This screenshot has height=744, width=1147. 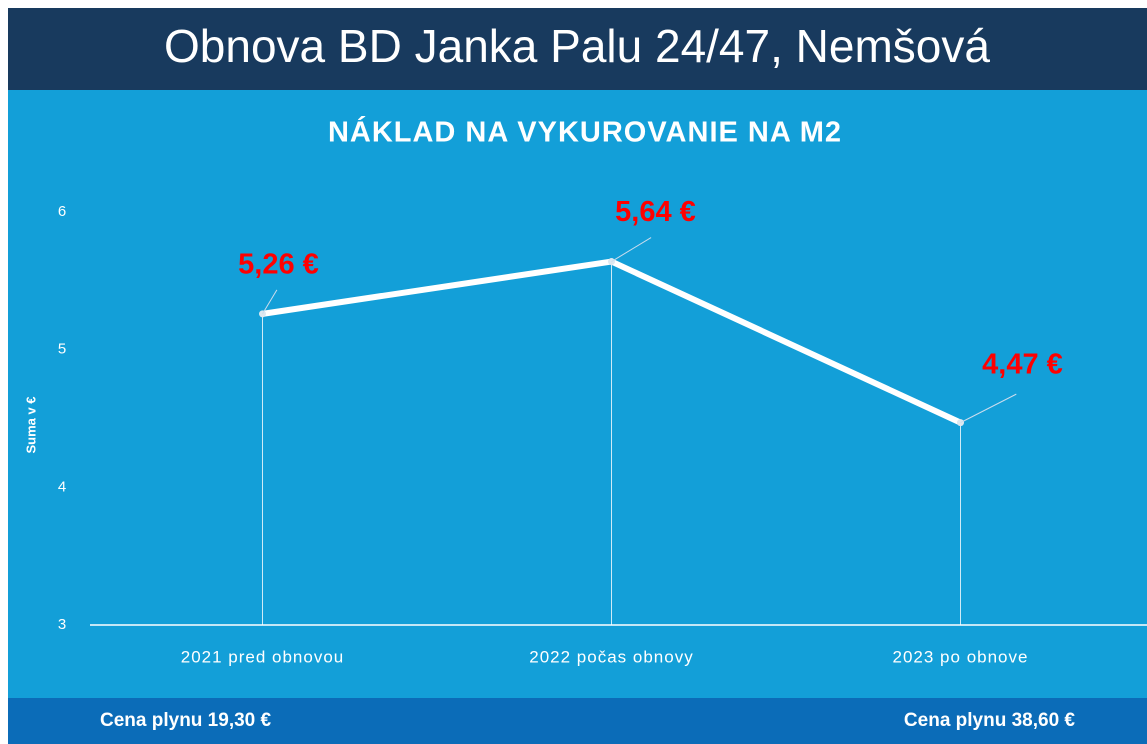 I want to click on footer-bar, so click(x=577, y=721).